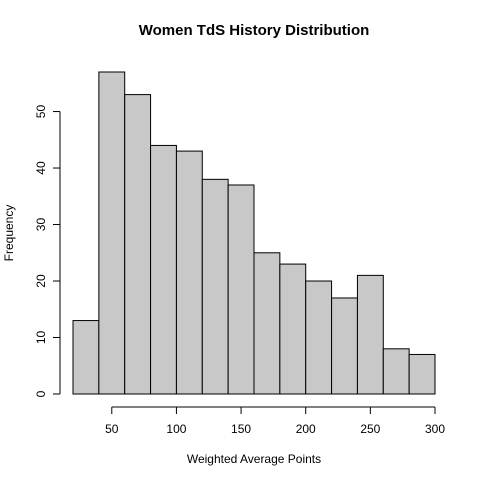 The height and width of the screenshot is (480, 480). I want to click on x-axis: 50 100 150 200 250 300, so click(275, 421).